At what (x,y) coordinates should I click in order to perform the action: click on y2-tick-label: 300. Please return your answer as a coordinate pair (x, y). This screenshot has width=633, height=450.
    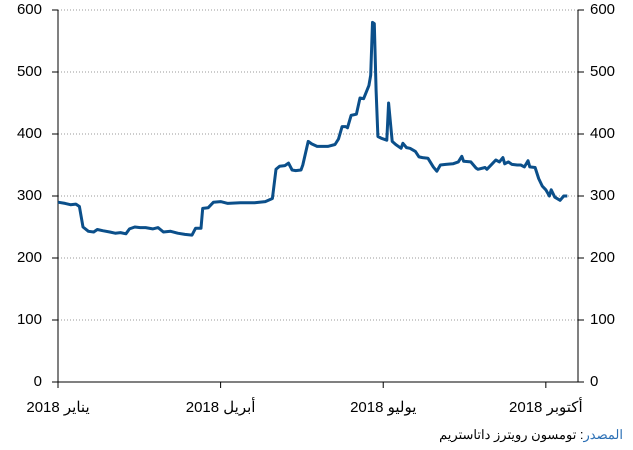
    Looking at the image, I should click on (602, 195).